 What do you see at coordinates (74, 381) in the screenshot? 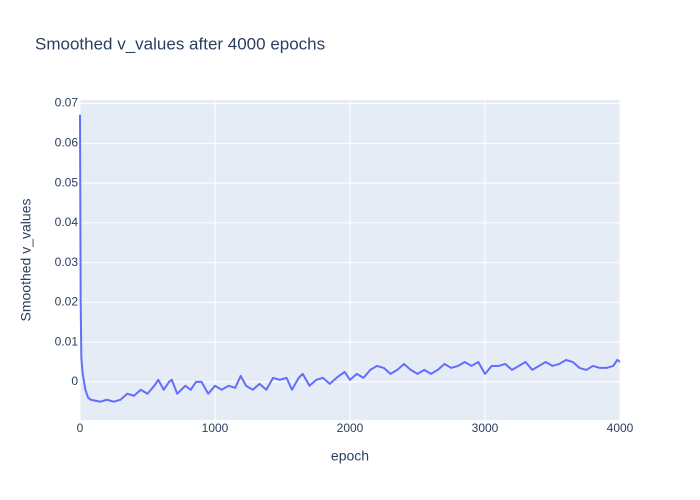
I see `y-tick-label: 0` at bounding box center [74, 381].